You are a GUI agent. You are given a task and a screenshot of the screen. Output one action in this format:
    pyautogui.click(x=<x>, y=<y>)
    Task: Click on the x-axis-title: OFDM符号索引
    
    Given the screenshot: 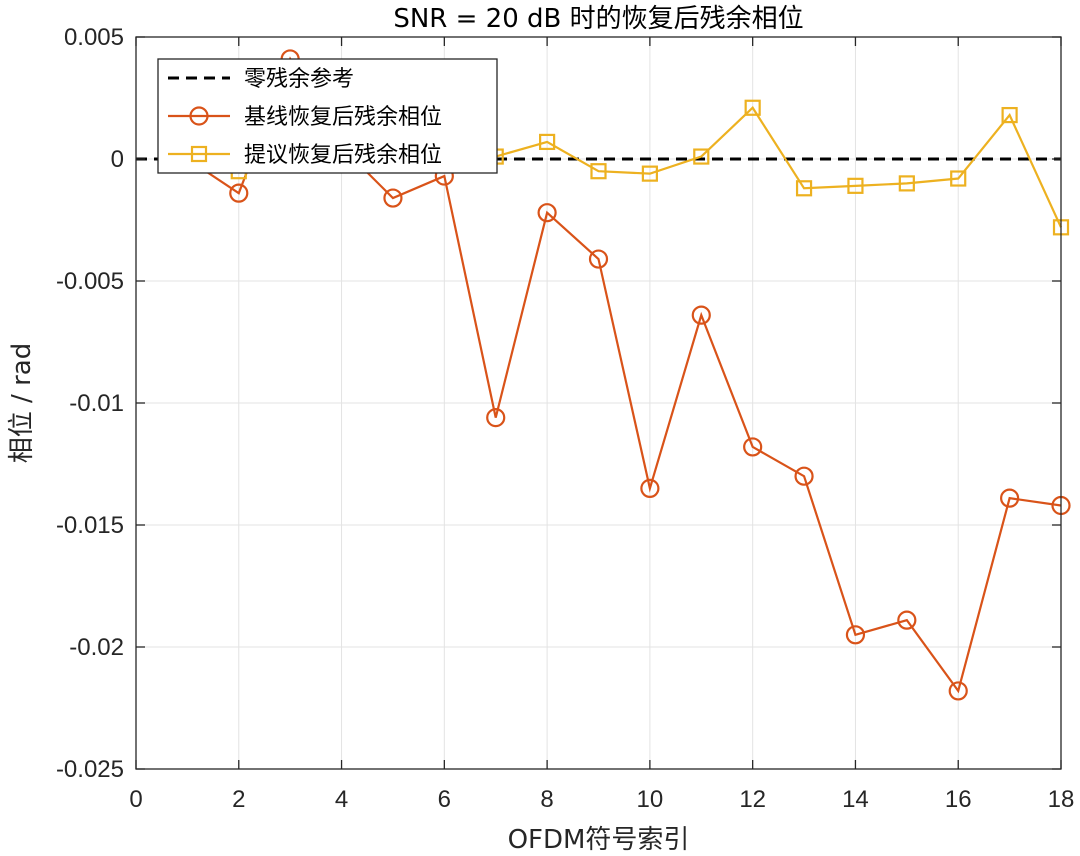 What is the action you would take?
    pyautogui.click(x=599, y=840)
    